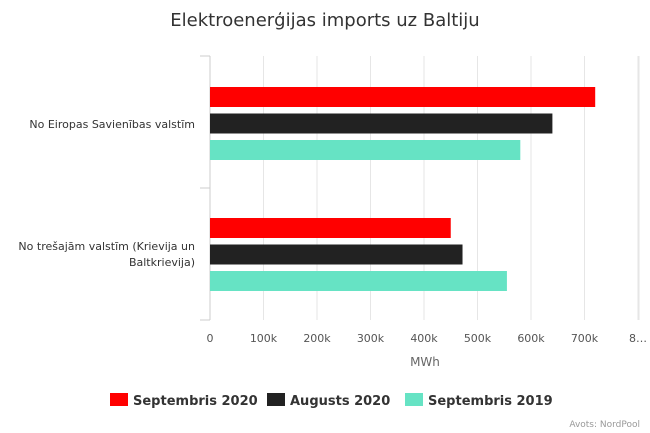 This screenshot has height=433, width=650. I want to click on tick-label: 700k, so click(585, 338).